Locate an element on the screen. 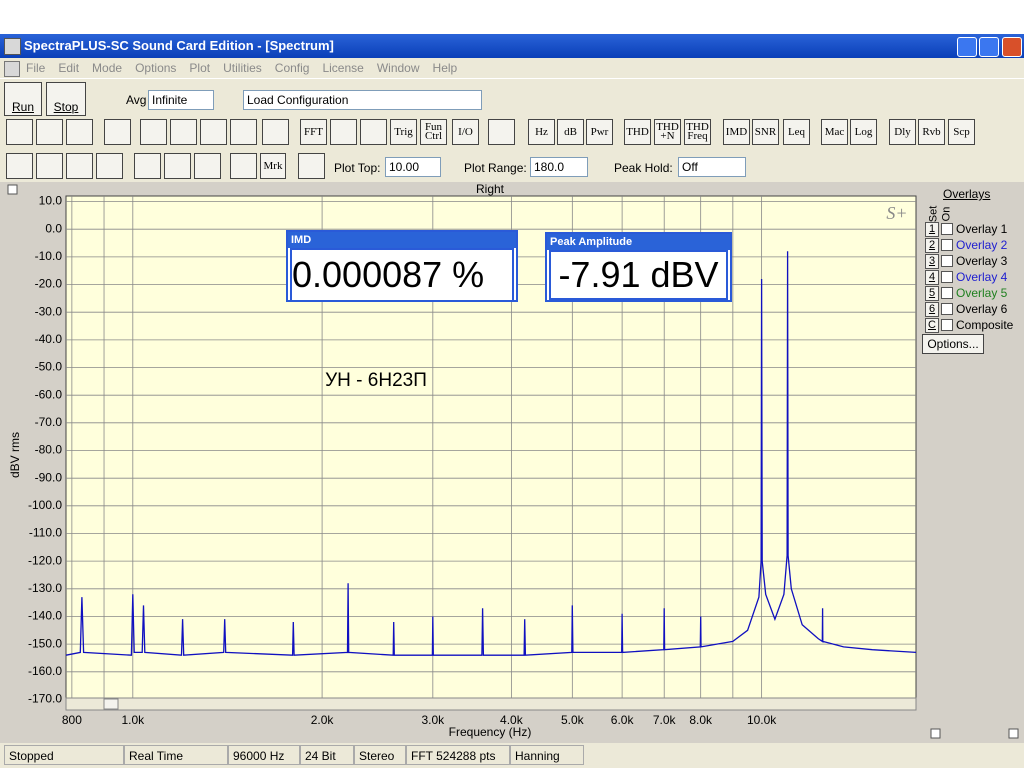 The height and width of the screenshot is (768, 1024). peak-value: -7.91 dBV is located at coordinates (638, 275).